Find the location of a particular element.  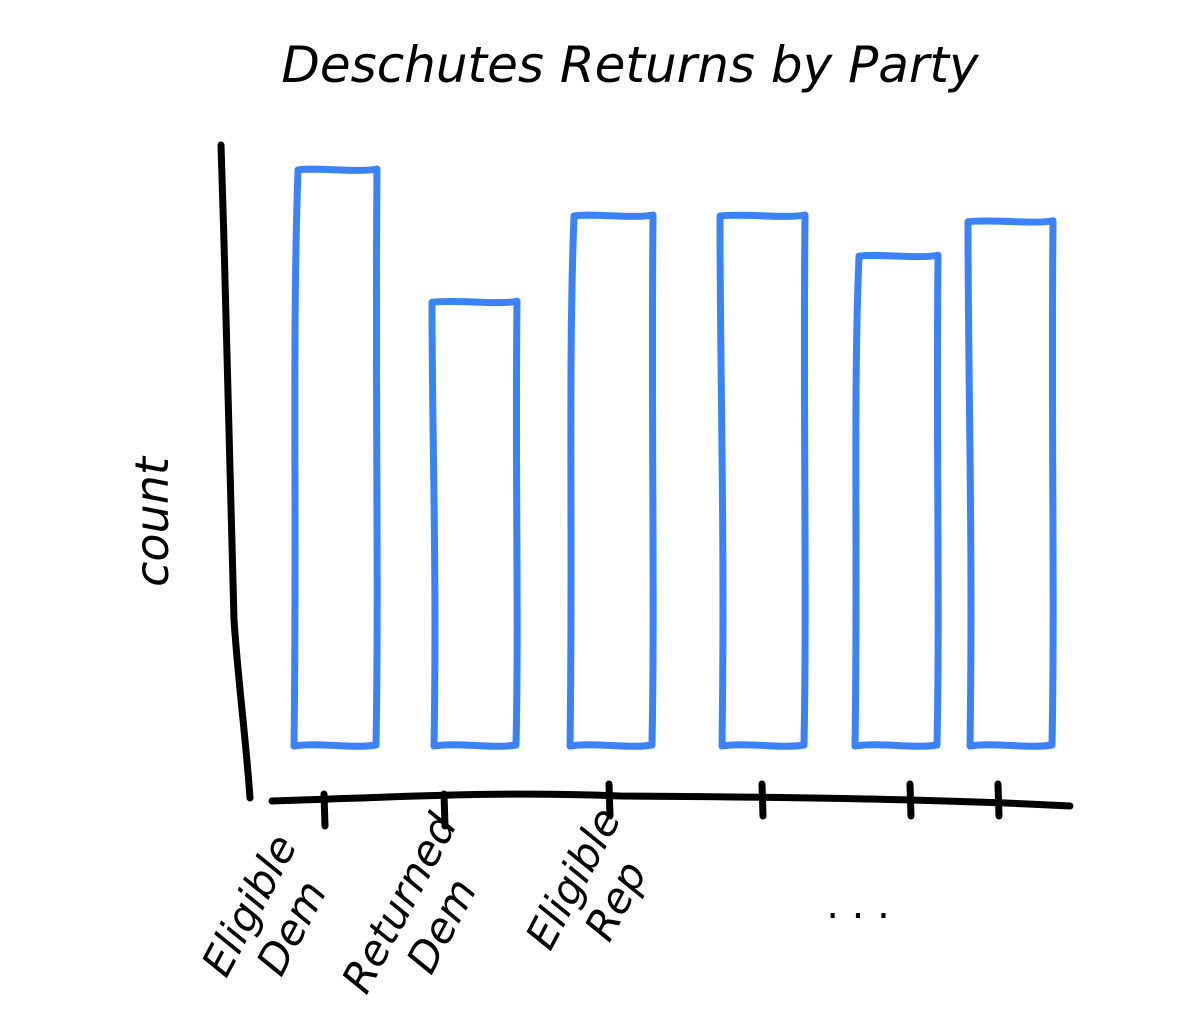

x-tick-label-2: ReturnedDem is located at coordinates (420, 915).